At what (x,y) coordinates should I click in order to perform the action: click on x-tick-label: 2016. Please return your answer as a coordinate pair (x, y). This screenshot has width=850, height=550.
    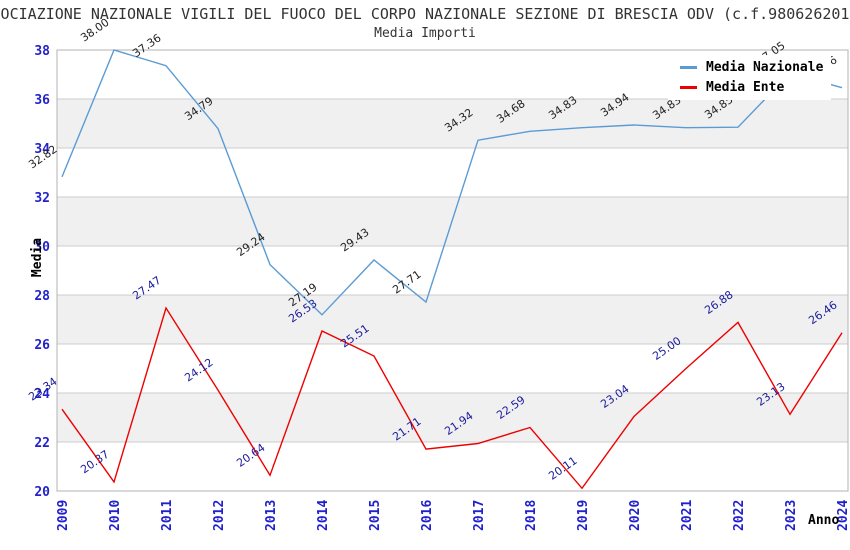
    Looking at the image, I should click on (427, 515).